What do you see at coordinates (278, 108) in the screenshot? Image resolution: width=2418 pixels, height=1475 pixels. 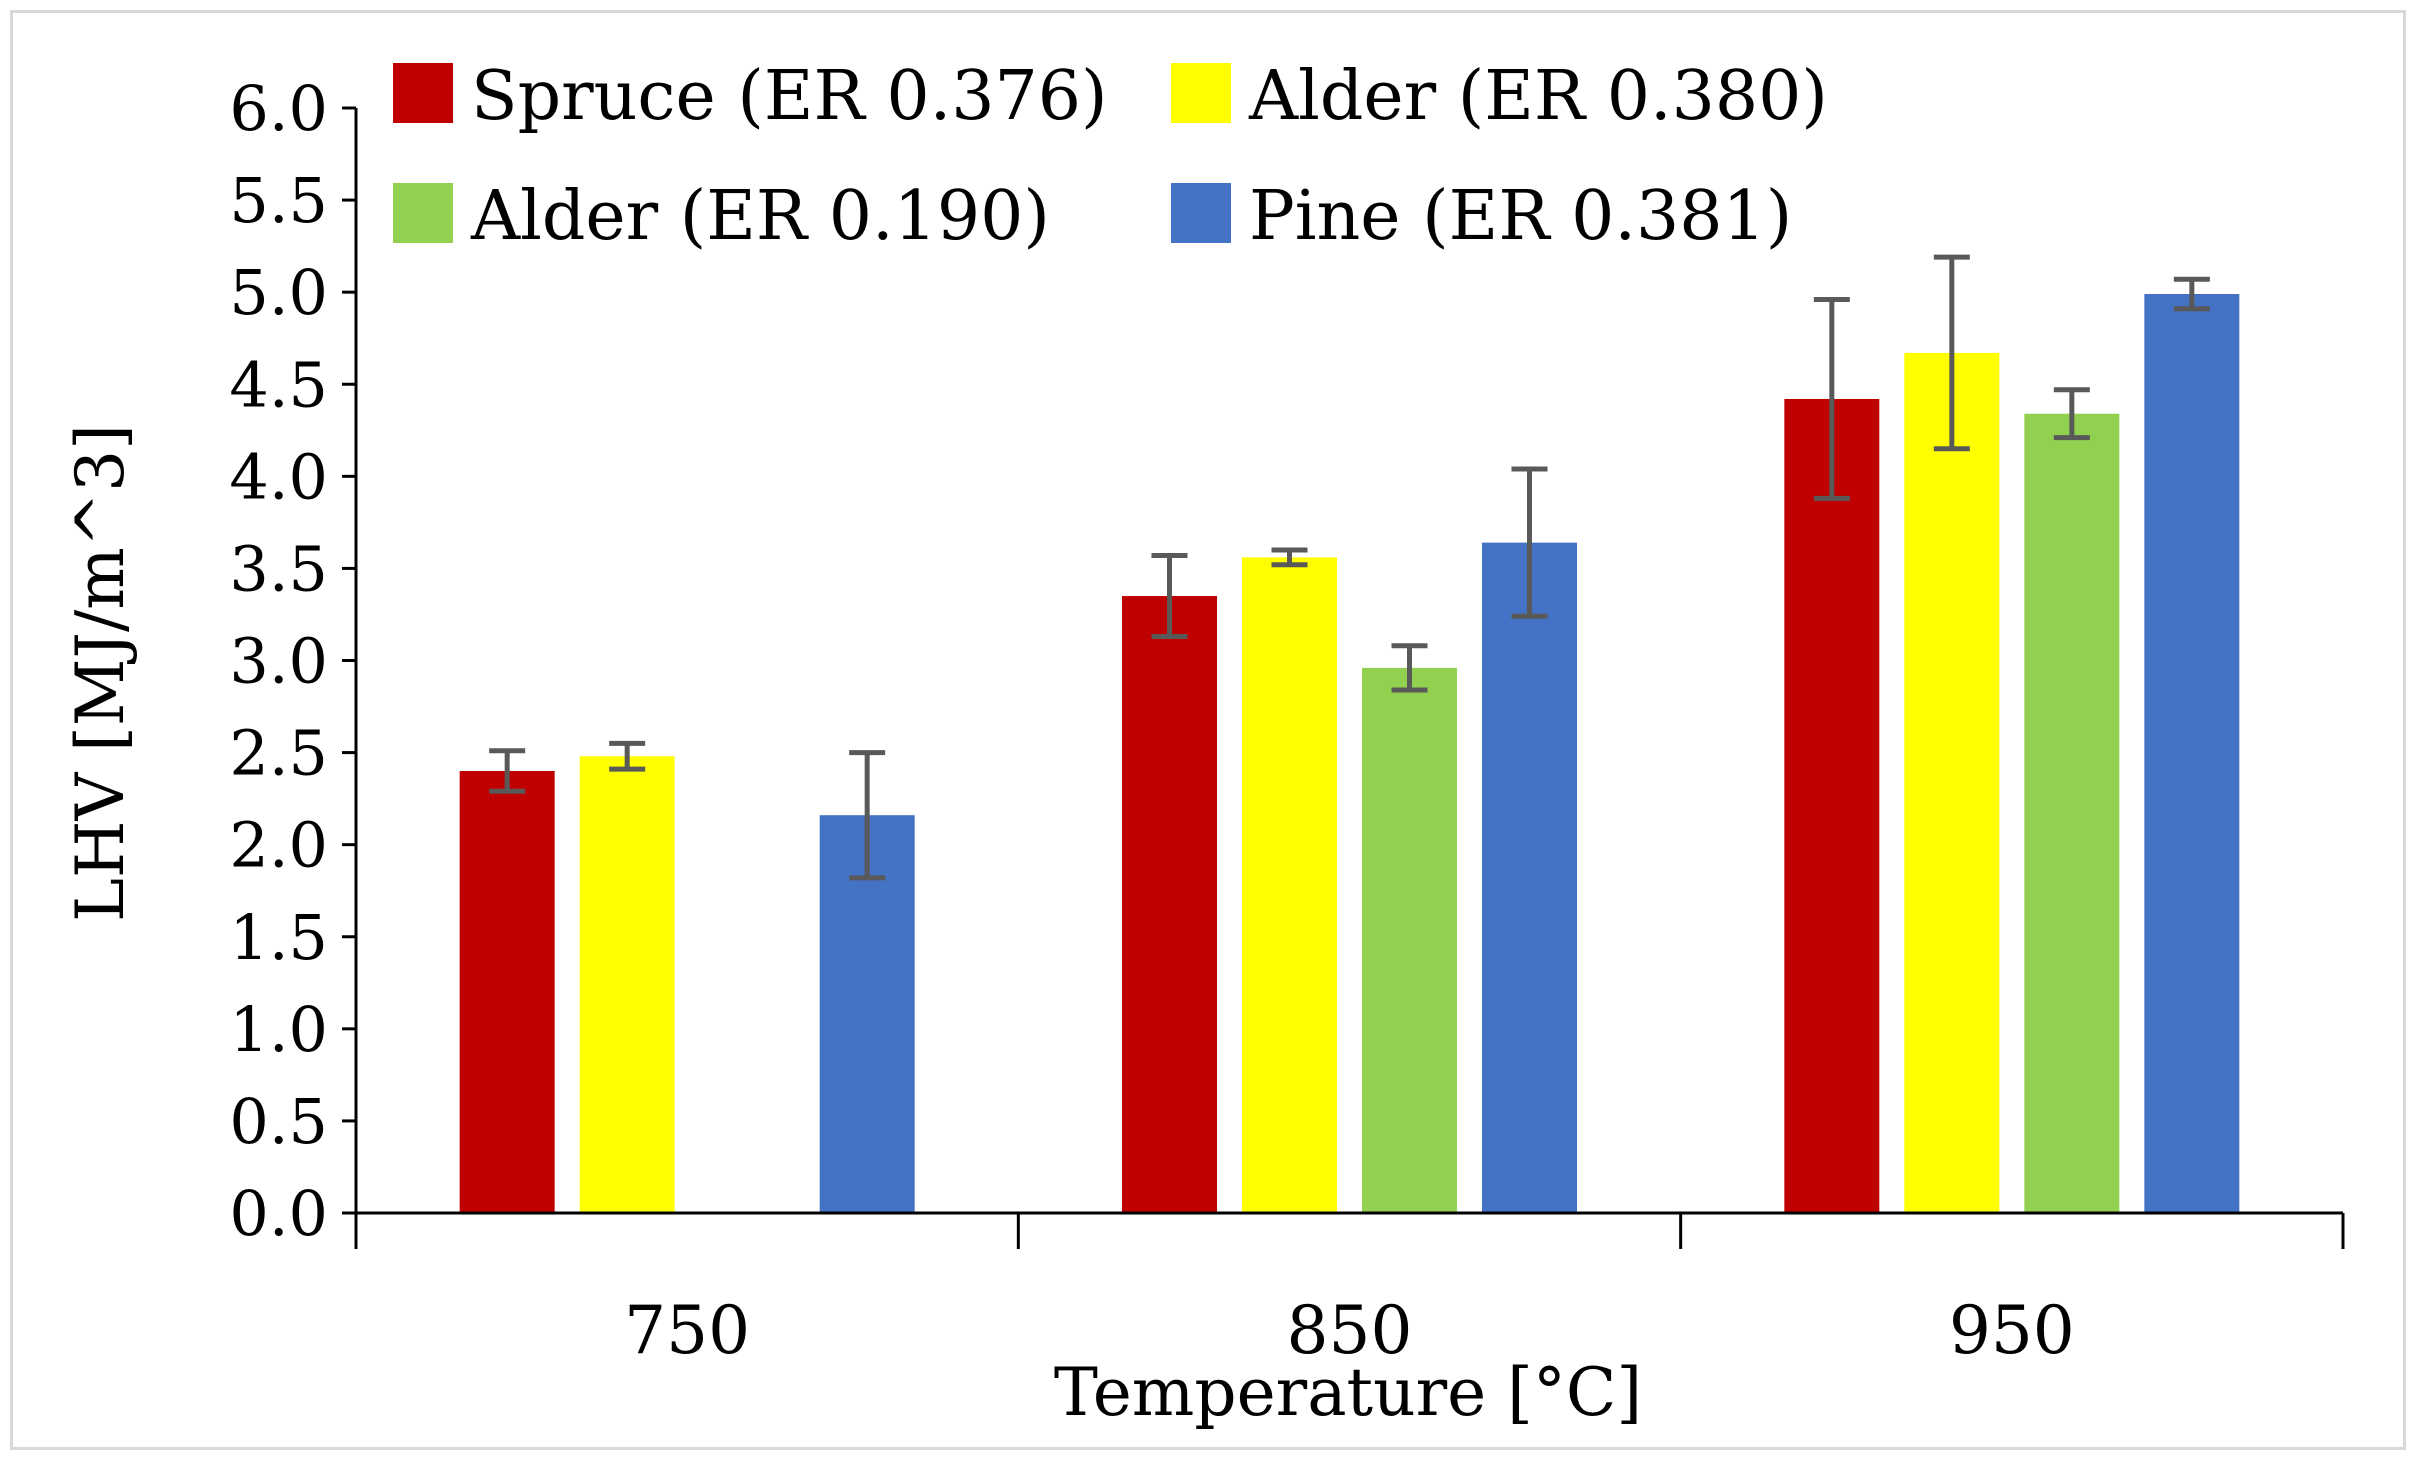 I see `y-tick-label: 6.0` at bounding box center [278, 108].